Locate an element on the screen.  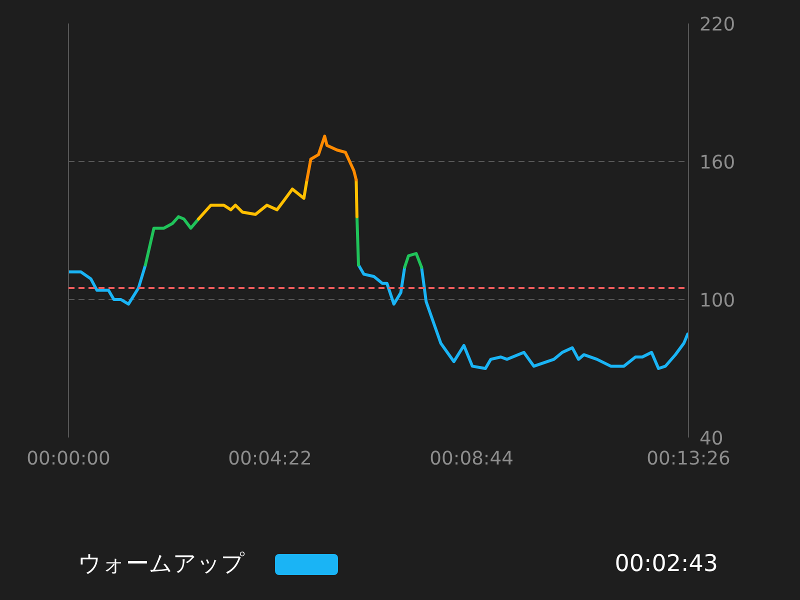
x-tick-label: 00:13:26 is located at coordinates (688, 459).